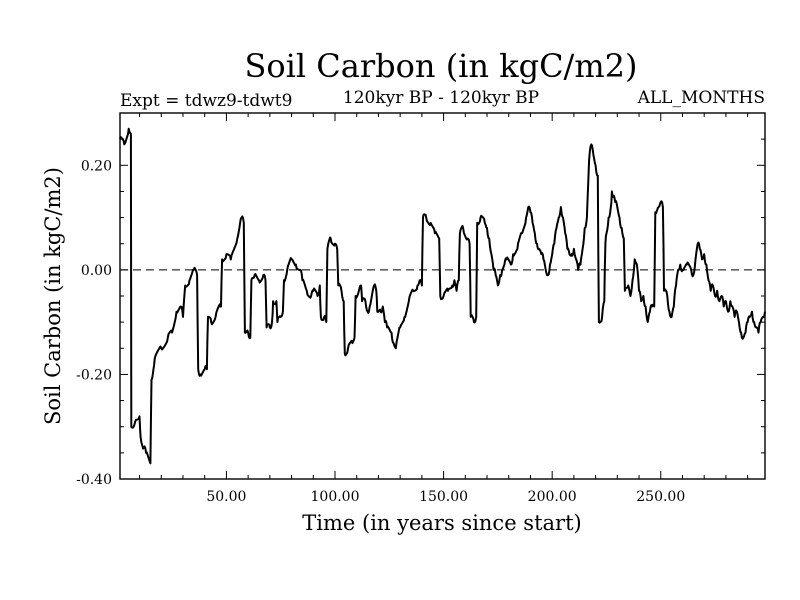 This screenshot has width=800, height=600. I want to click on x-tick-label: 250.00, so click(660, 497).